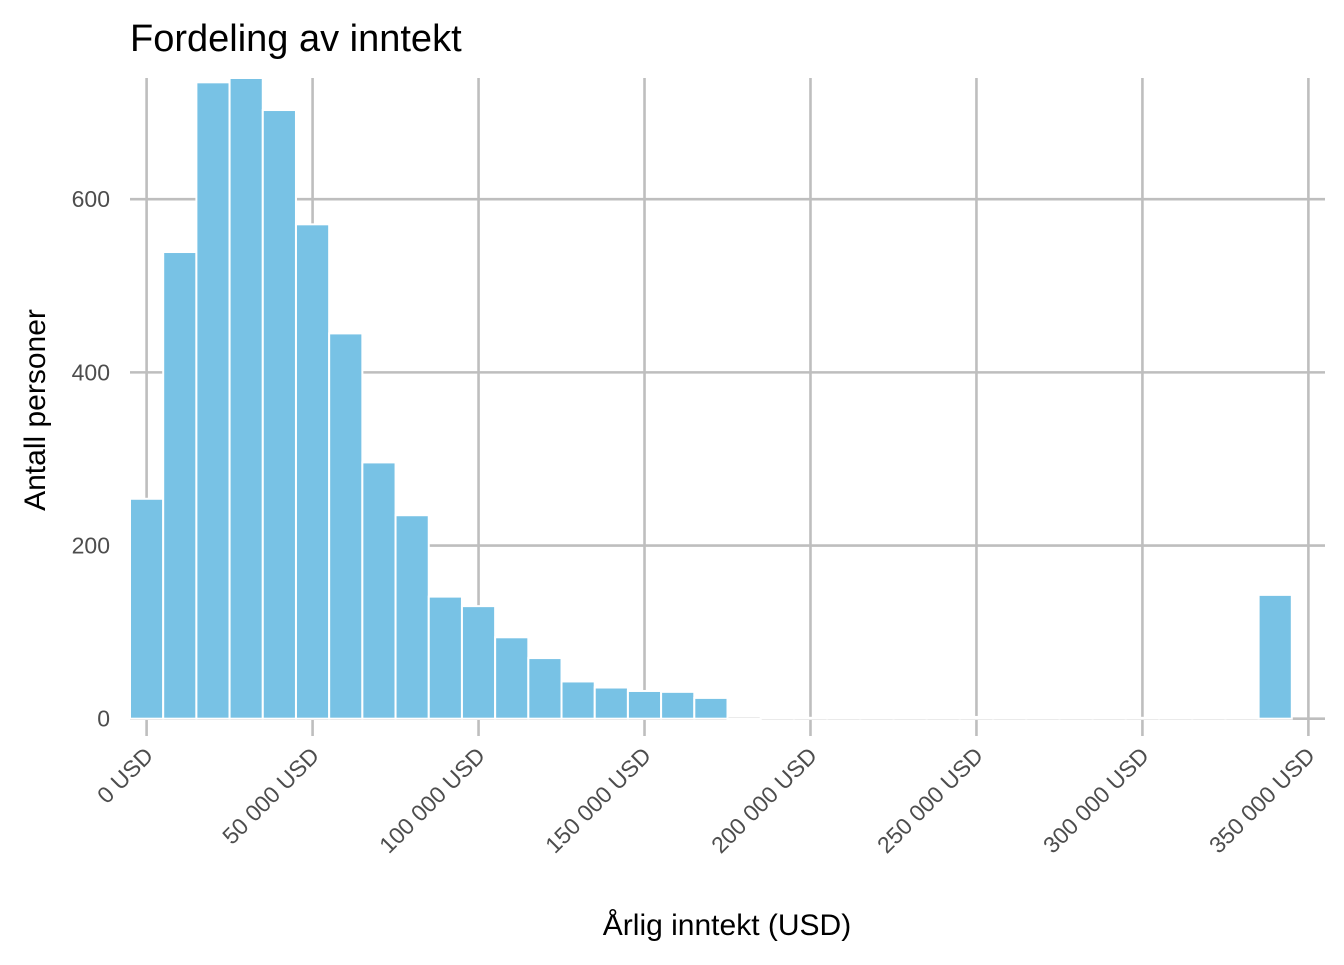 The height and width of the screenshot is (965, 1344). Describe the element at coordinates (1096, 800) in the screenshot. I see `x-tick-label: 300 000 USD` at that location.